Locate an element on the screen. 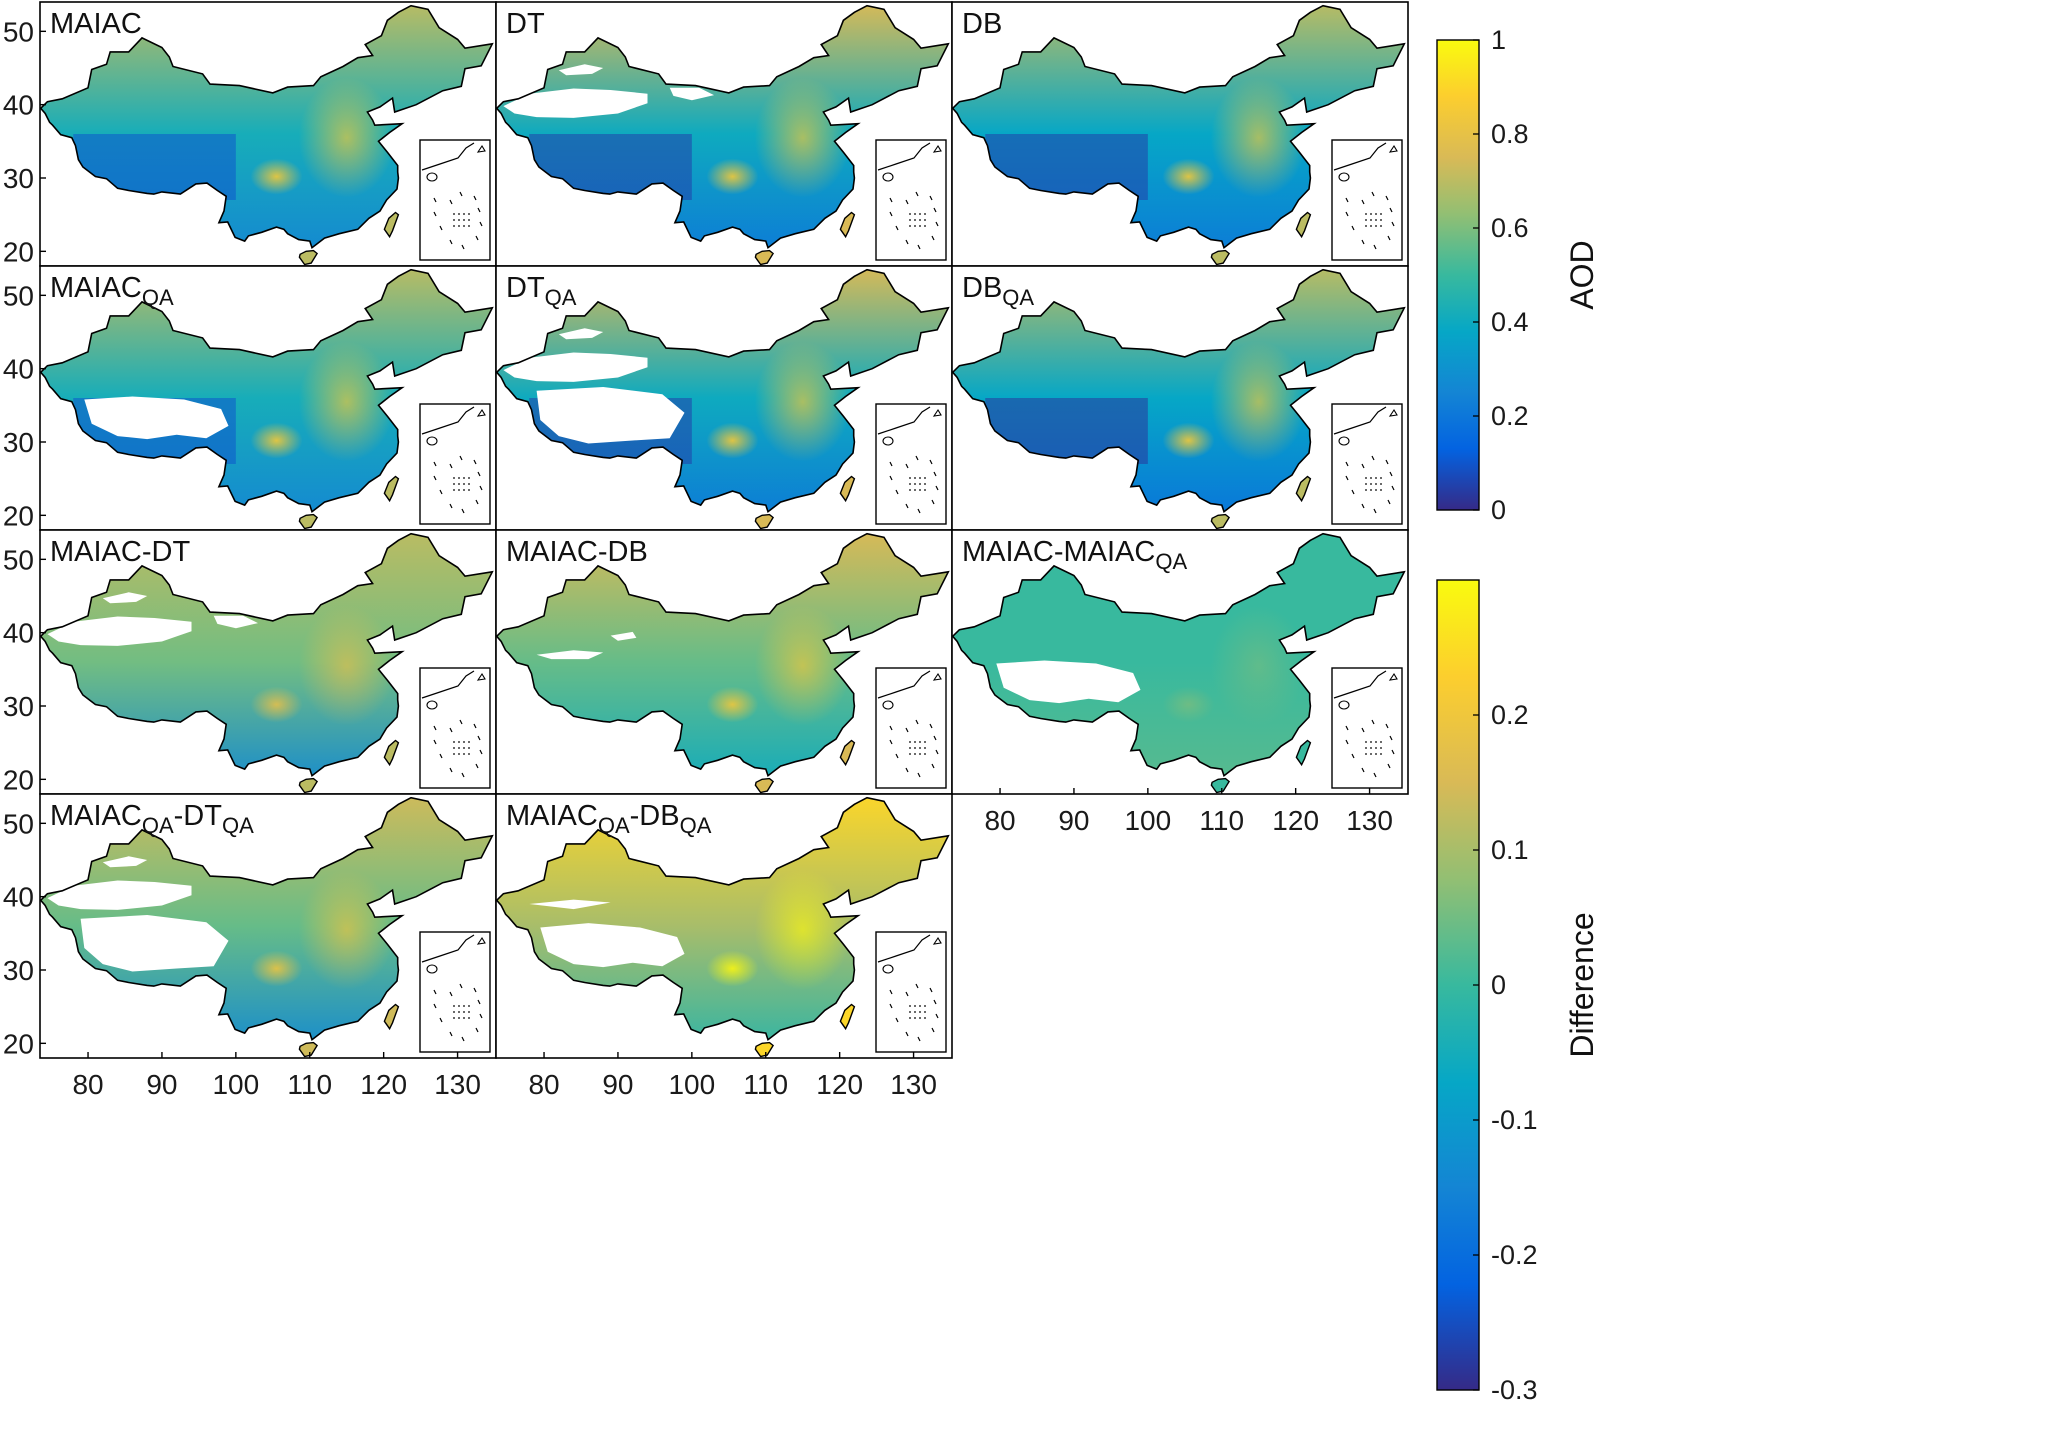 This screenshot has height=1440, width=2067. map-panel: MAIAC-MAIACQA 80 90 100 110 120 130 is located at coordinates (1180, 682).